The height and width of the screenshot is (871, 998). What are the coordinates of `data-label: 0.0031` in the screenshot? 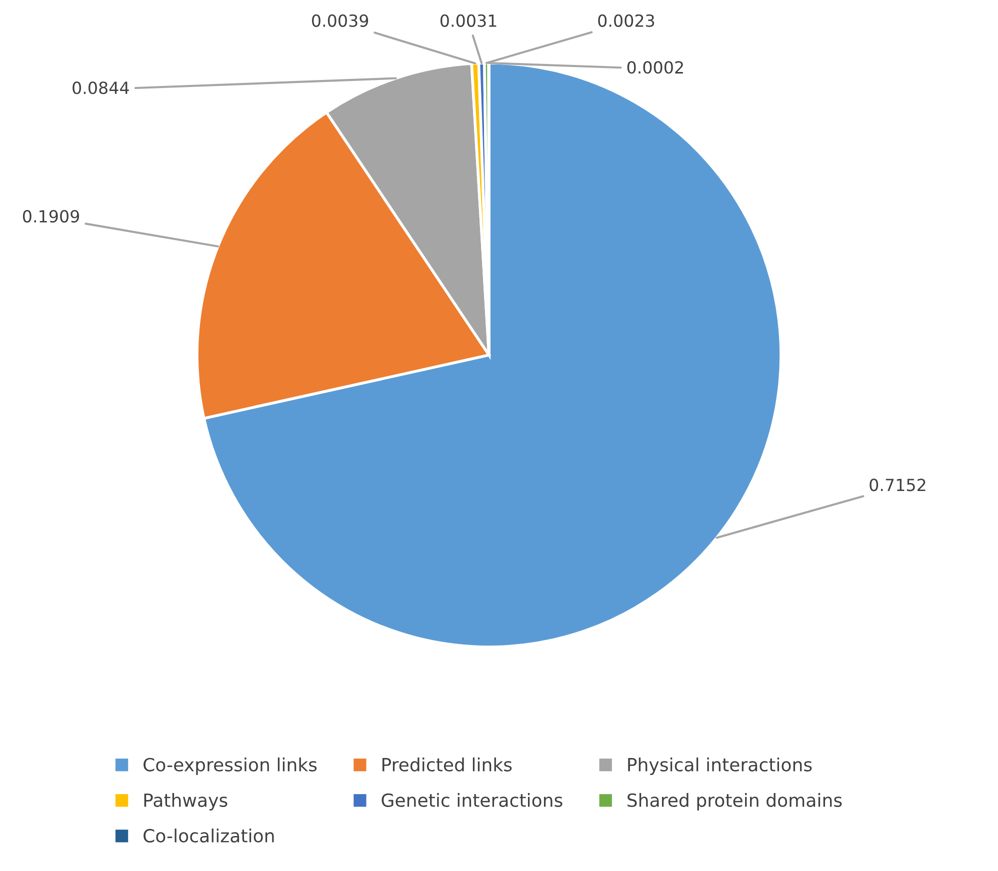 It's located at (468, 20).